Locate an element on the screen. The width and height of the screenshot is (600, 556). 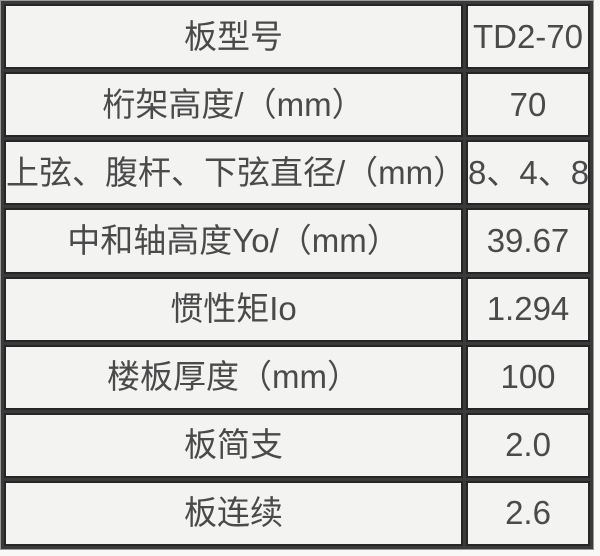
row-label: 中和轴高度Yo/（mm） is located at coordinates (233, 241).